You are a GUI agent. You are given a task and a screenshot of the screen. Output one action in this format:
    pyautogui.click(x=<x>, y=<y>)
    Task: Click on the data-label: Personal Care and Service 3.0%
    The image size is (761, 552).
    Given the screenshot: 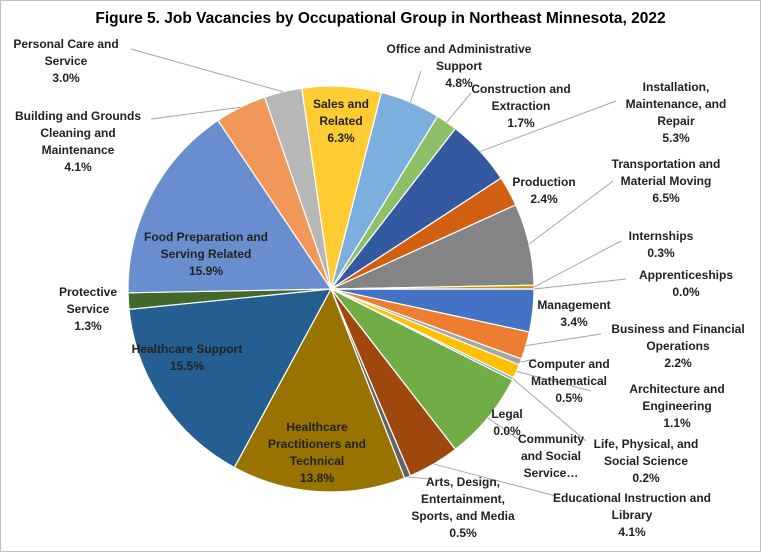 What is the action you would take?
    pyautogui.click(x=66, y=61)
    